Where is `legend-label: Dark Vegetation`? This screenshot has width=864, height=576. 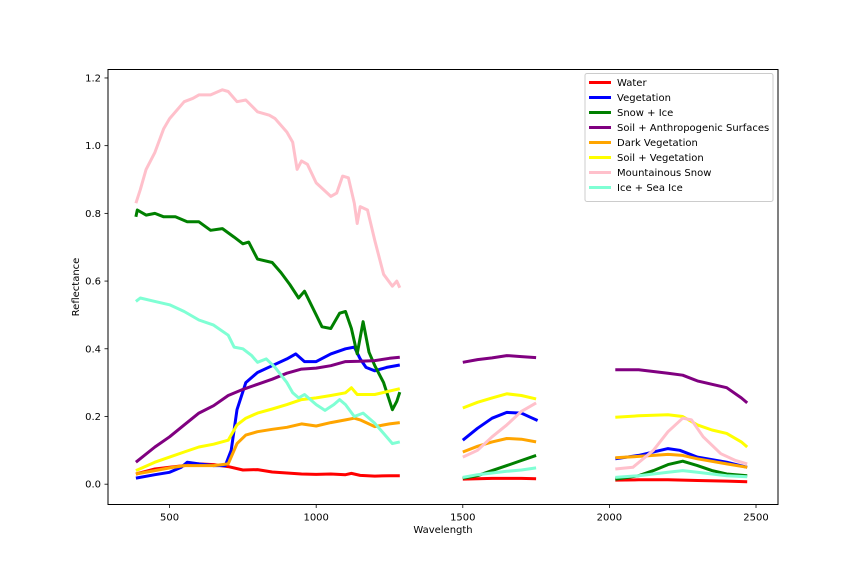
legend-label: Dark Vegetation is located at coordinates (657, 143).